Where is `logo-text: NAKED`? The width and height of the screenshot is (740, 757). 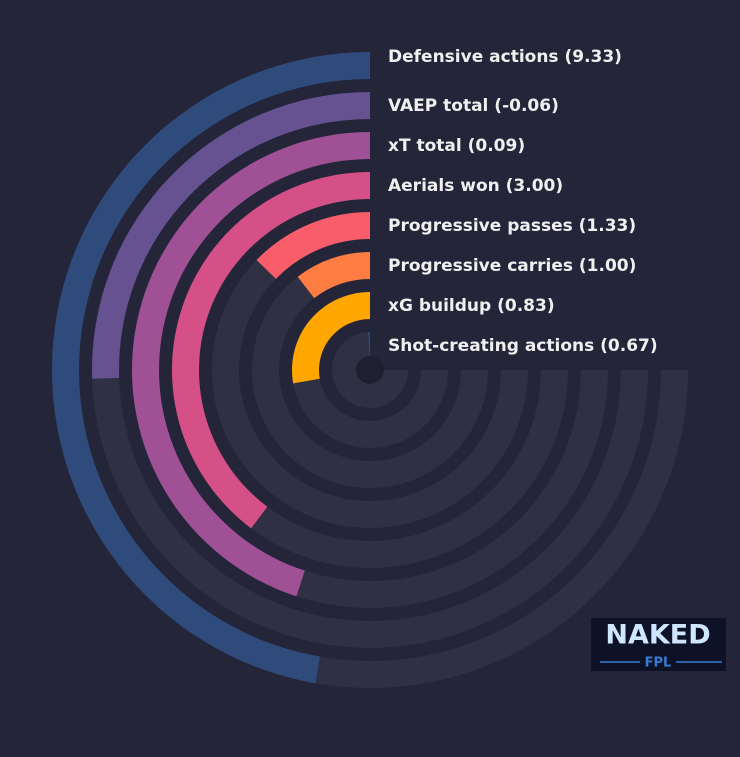
logo-text: NAKED is located at coordinates (657, 635).